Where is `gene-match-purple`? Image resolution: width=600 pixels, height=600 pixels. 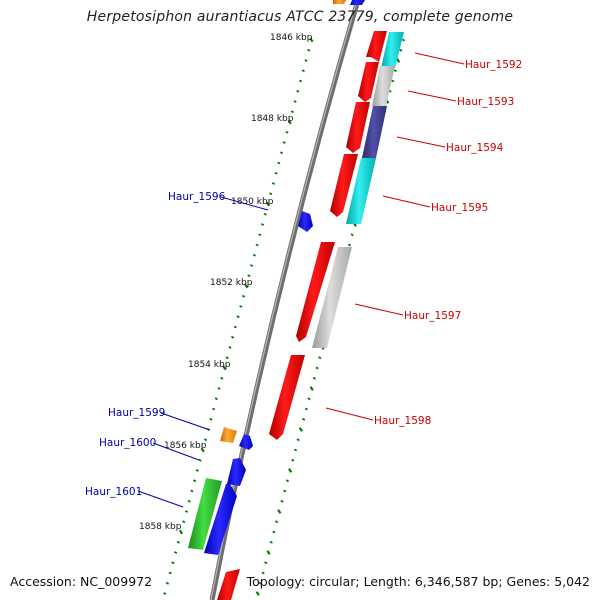
gene-match-purple is located at coordinates (374, 132).